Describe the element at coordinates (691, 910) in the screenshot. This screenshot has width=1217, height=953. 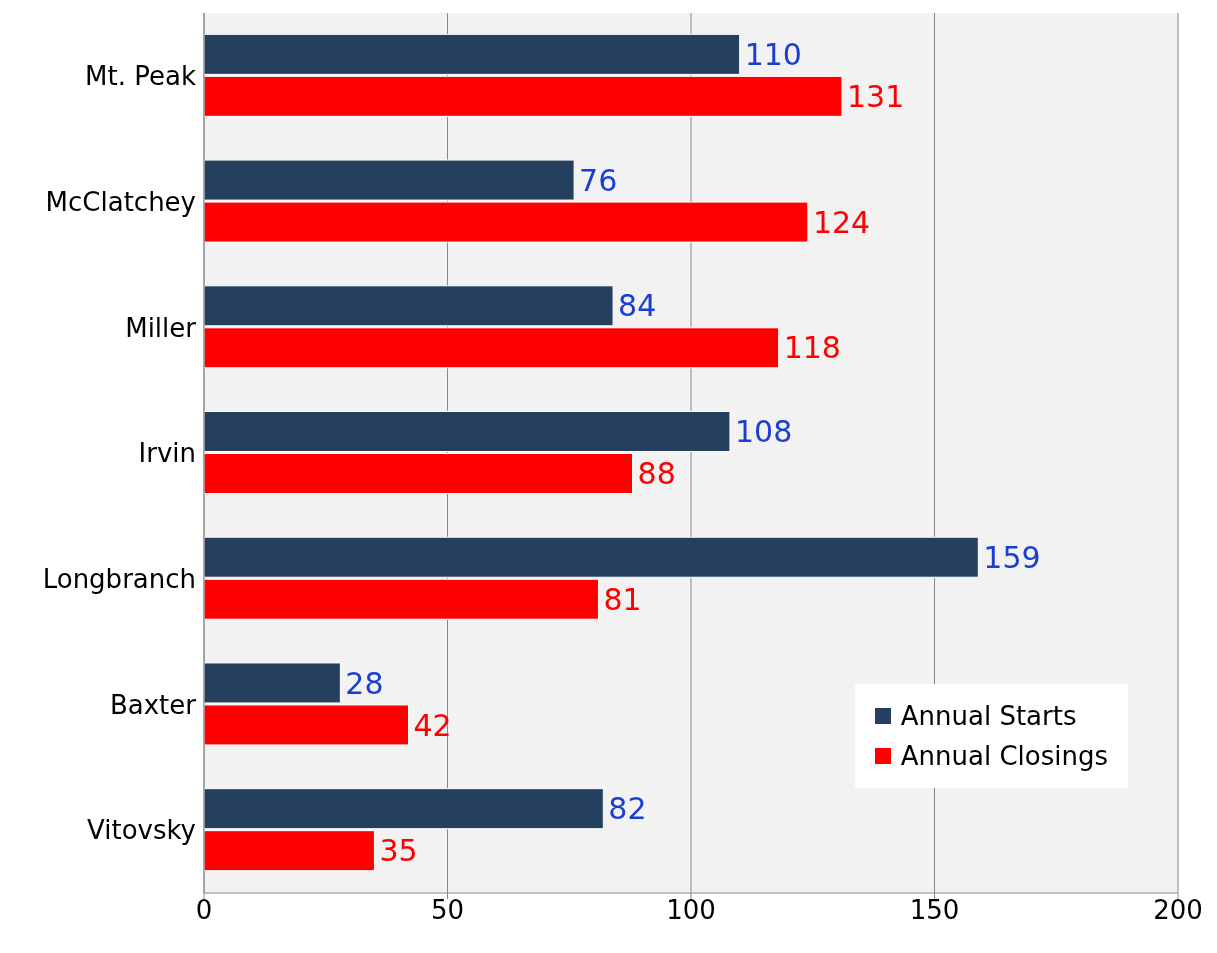
I see `x-tick-label: 100` at that location.